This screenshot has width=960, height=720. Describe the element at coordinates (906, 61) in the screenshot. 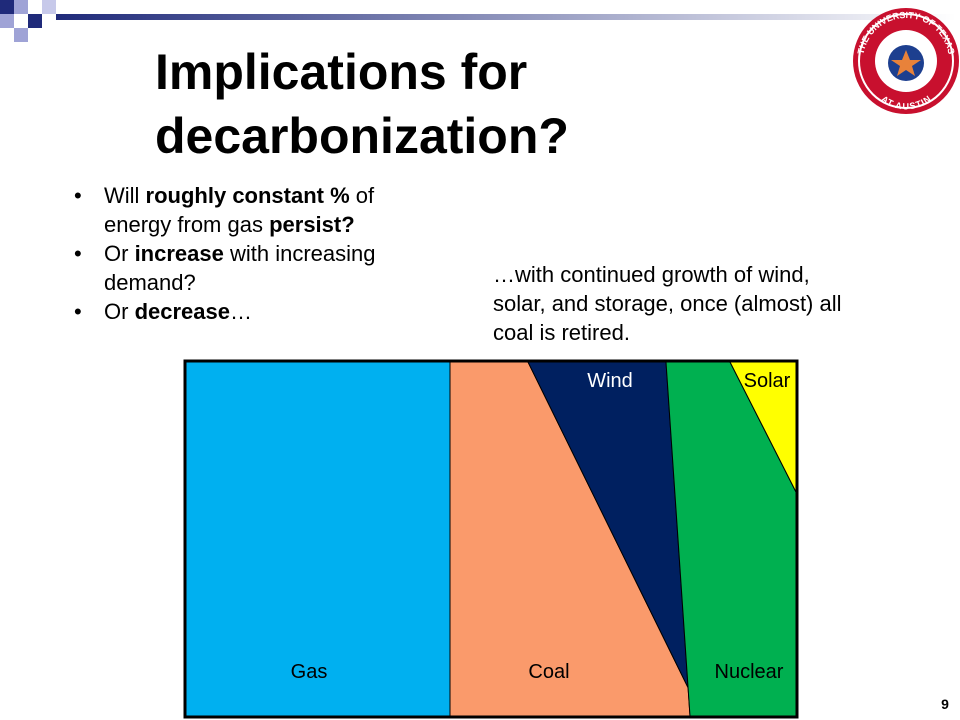

I see `logo: THE UNIVERSITY OF TEXAS AT AUSTIN` at that location.